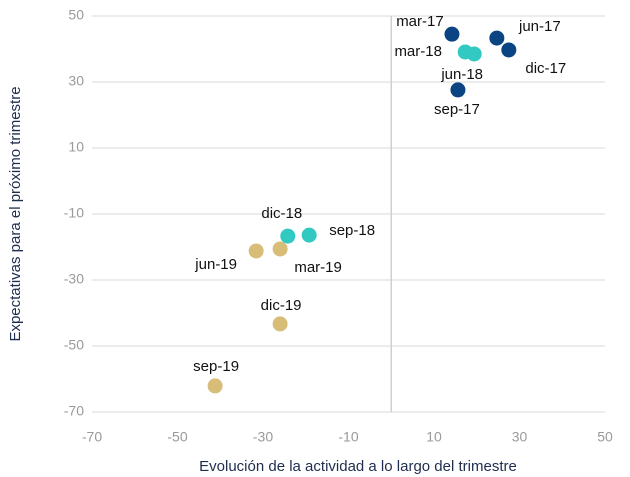 This screenshot has width=630, height=477. Describe the element at coordinates (348, 437) in the screenshot. I see `x-tick-label: -10` at that location.